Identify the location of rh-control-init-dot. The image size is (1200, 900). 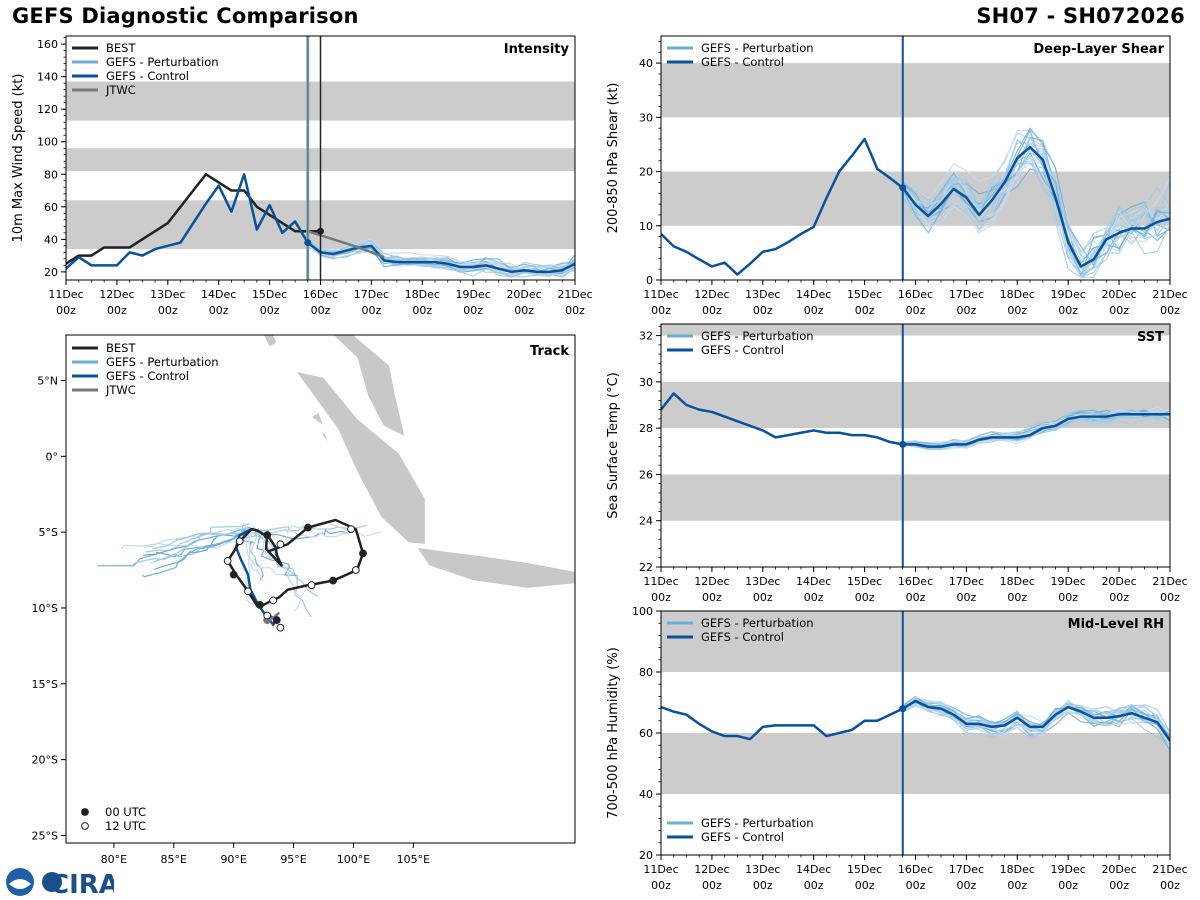
(903, 709).